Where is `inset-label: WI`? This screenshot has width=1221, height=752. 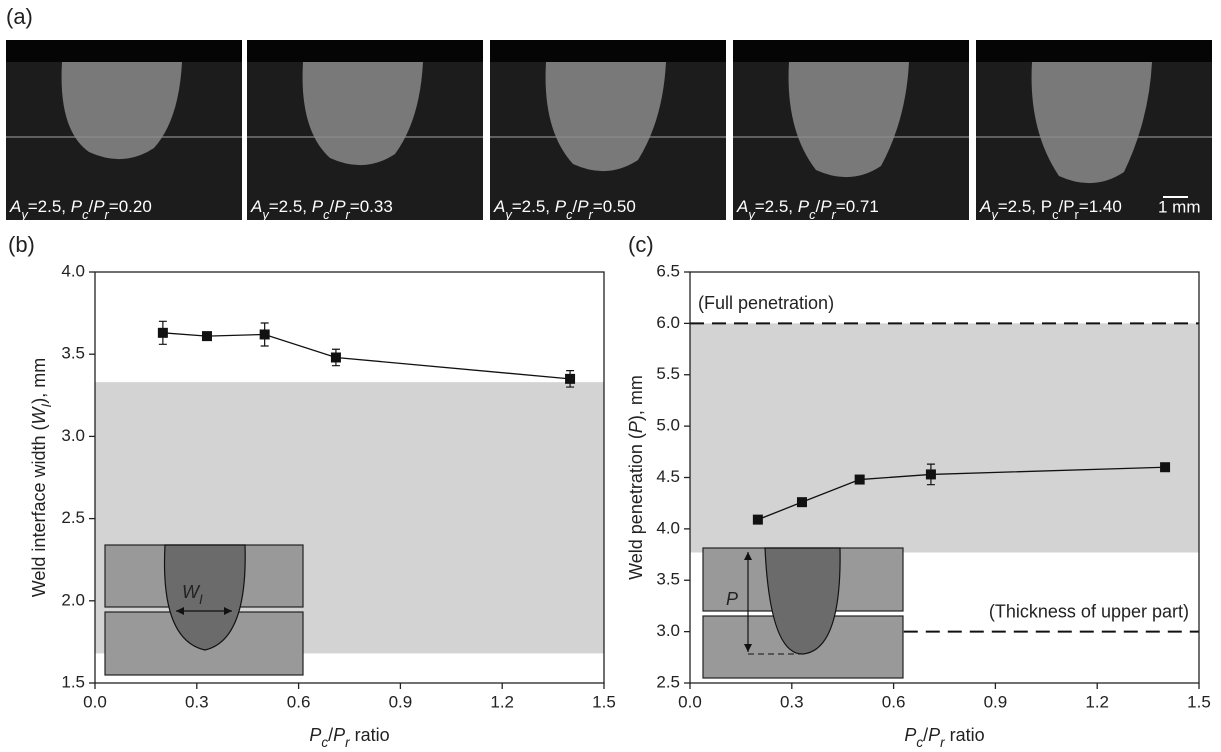
inset-label: WI is located at coordinates (192, 594).